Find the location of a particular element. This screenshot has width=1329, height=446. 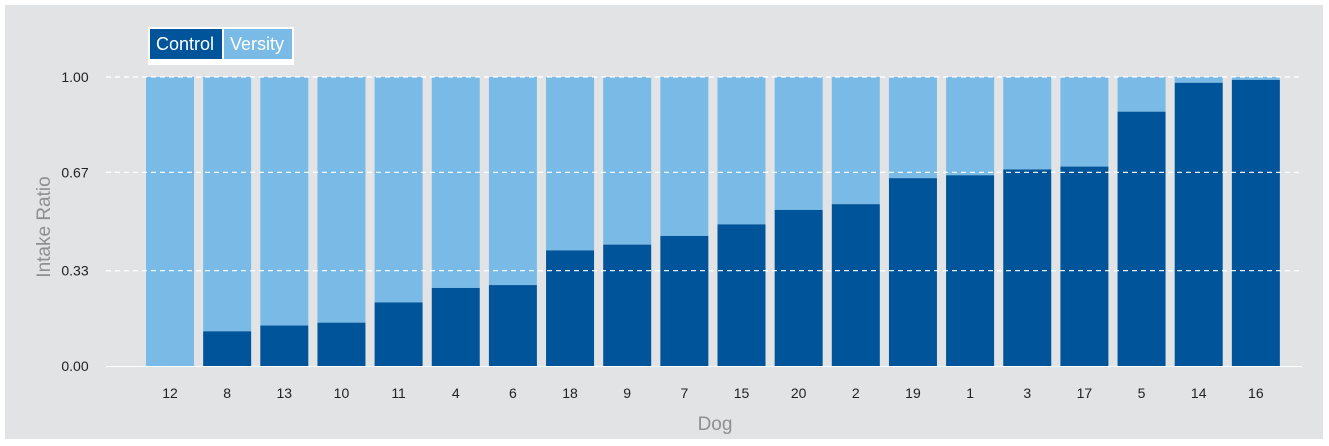

legend-label-control: Control is located at coordinates (185, 43).